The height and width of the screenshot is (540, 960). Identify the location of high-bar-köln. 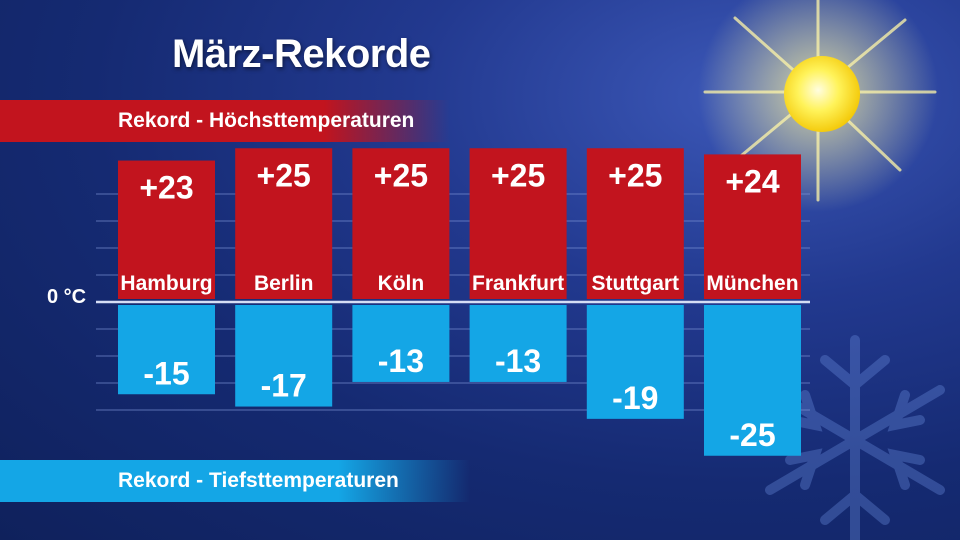
(401, 223).